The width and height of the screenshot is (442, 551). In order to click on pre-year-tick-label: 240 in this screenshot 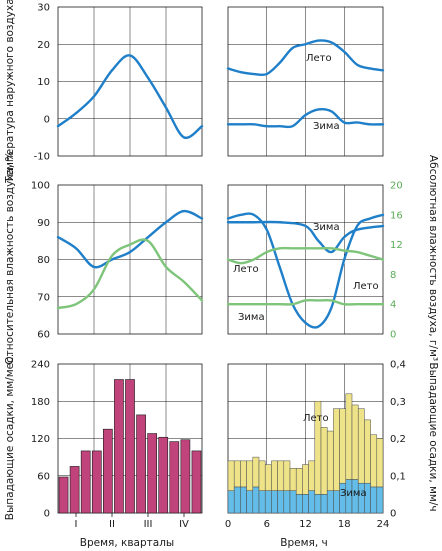, I will do `click(40, 365)`.